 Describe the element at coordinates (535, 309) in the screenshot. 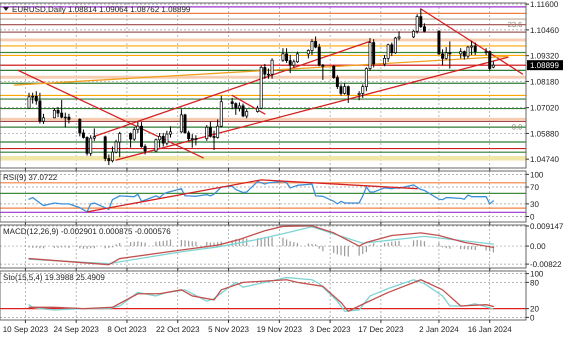

I see `y-tick-label: 20` at that location.